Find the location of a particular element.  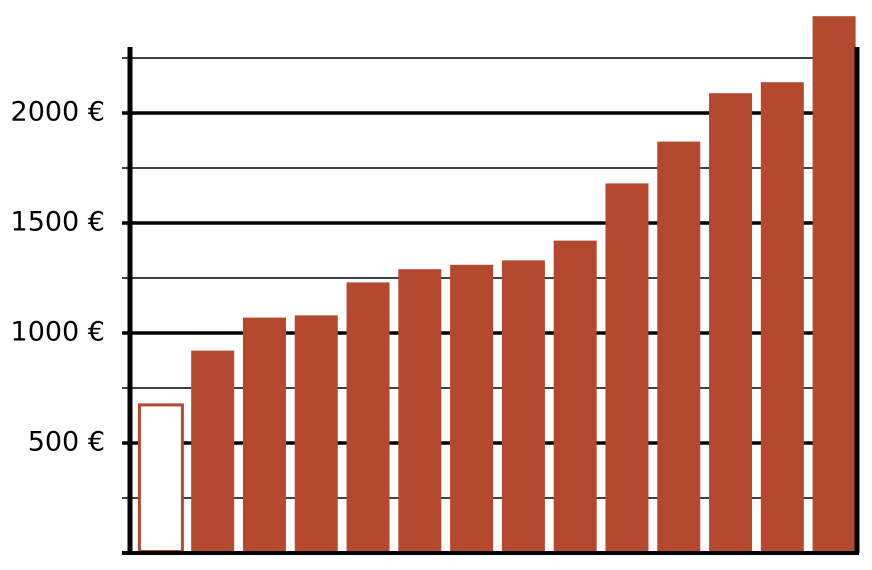

y-tick-label: 500 € is located at coordinates (66, 442).